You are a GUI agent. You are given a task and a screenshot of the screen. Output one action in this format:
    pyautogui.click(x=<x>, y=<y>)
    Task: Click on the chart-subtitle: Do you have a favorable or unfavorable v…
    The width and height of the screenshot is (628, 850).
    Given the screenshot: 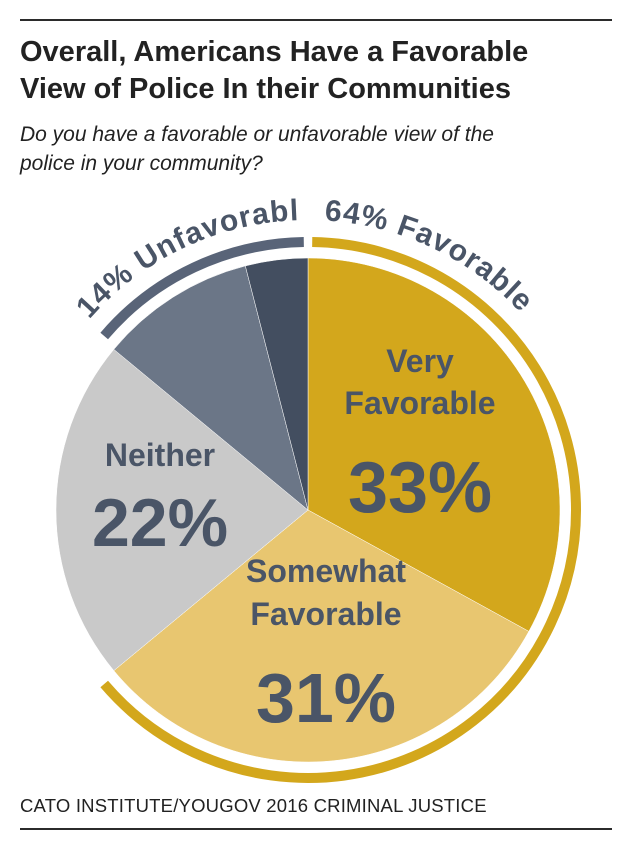 What is the action you would take?
    pyautogui.click(x=315, y=149)
    